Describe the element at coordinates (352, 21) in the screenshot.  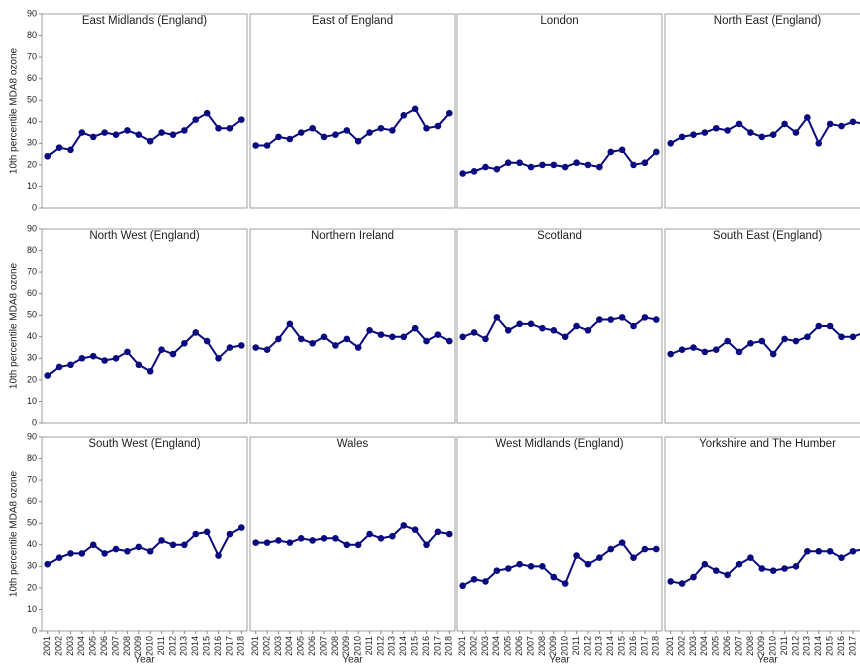
I see `panel-title: East of England` at that location.